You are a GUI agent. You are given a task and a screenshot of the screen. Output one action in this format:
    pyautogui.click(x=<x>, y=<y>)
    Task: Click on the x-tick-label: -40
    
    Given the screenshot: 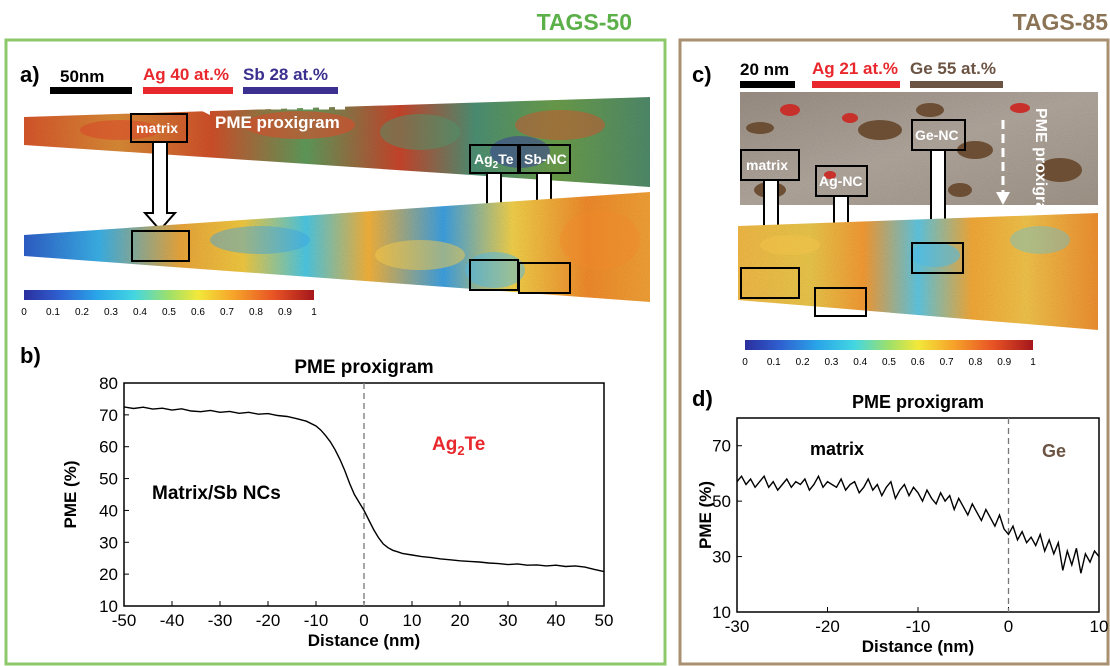 What is the action you would take?
    pyautogui.click(x=172, y=620)
    